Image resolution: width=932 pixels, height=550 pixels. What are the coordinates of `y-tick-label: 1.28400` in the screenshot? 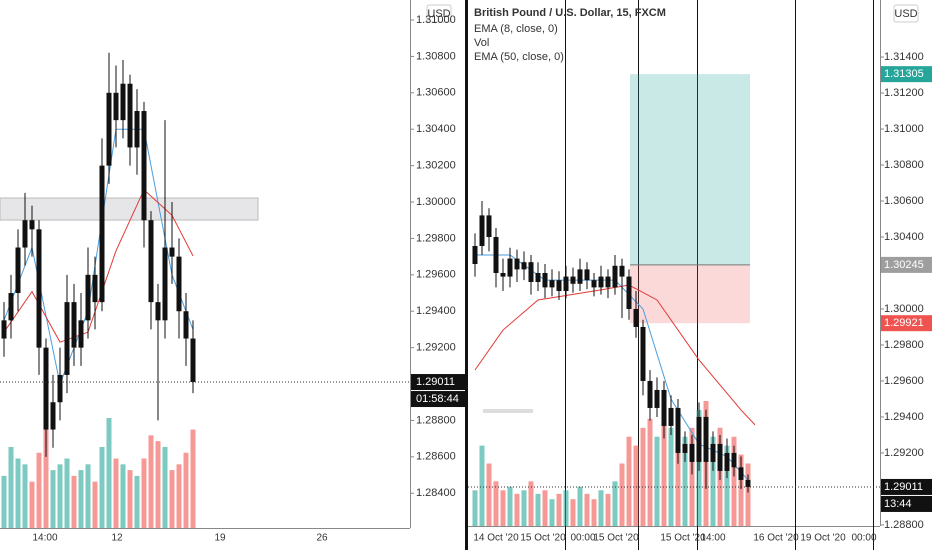 It's located at (436, 493).